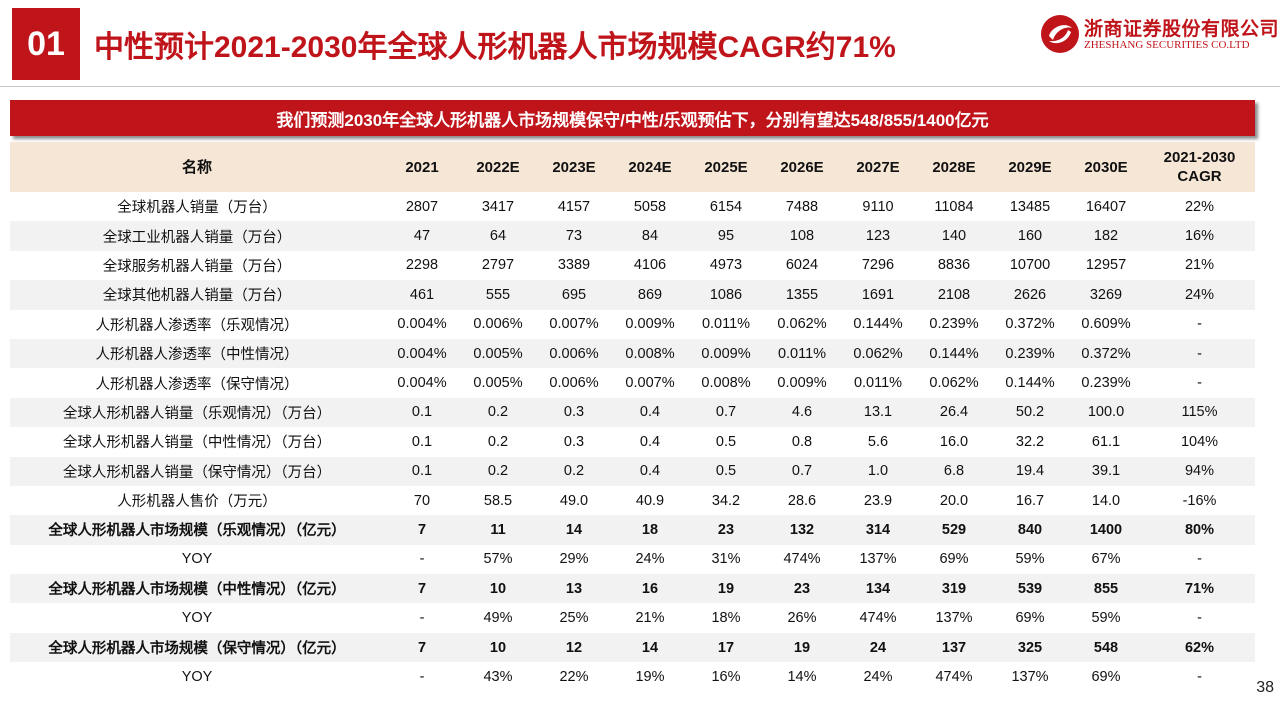 The width and height of the screenshot is (1280, 701). What do you see at coordinates (1030, 441) in the screenshot?
I see `table-cell: 32.2` at bounding box center [1030, 441].